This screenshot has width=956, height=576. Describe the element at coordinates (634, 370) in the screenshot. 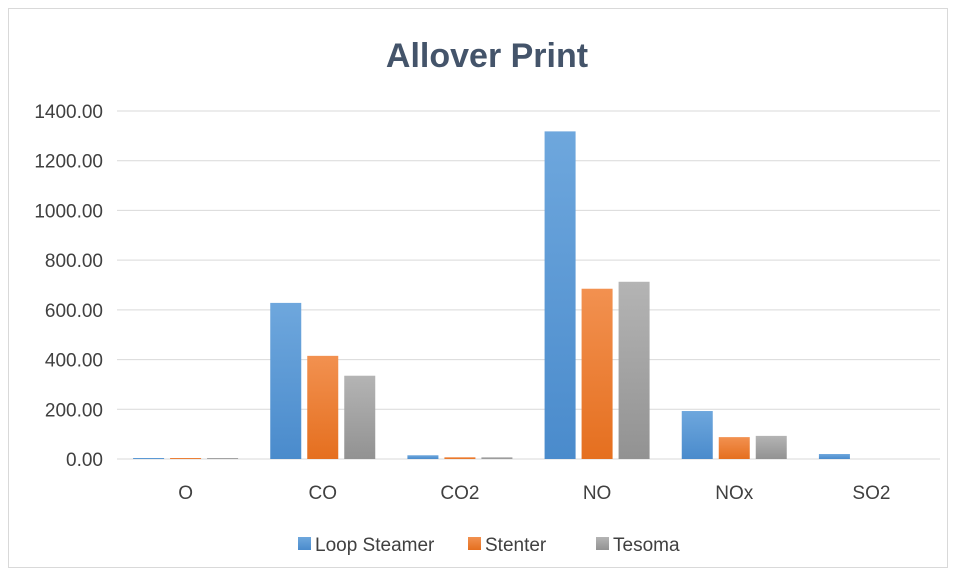

I see `bar-tesoma-no` at that location.